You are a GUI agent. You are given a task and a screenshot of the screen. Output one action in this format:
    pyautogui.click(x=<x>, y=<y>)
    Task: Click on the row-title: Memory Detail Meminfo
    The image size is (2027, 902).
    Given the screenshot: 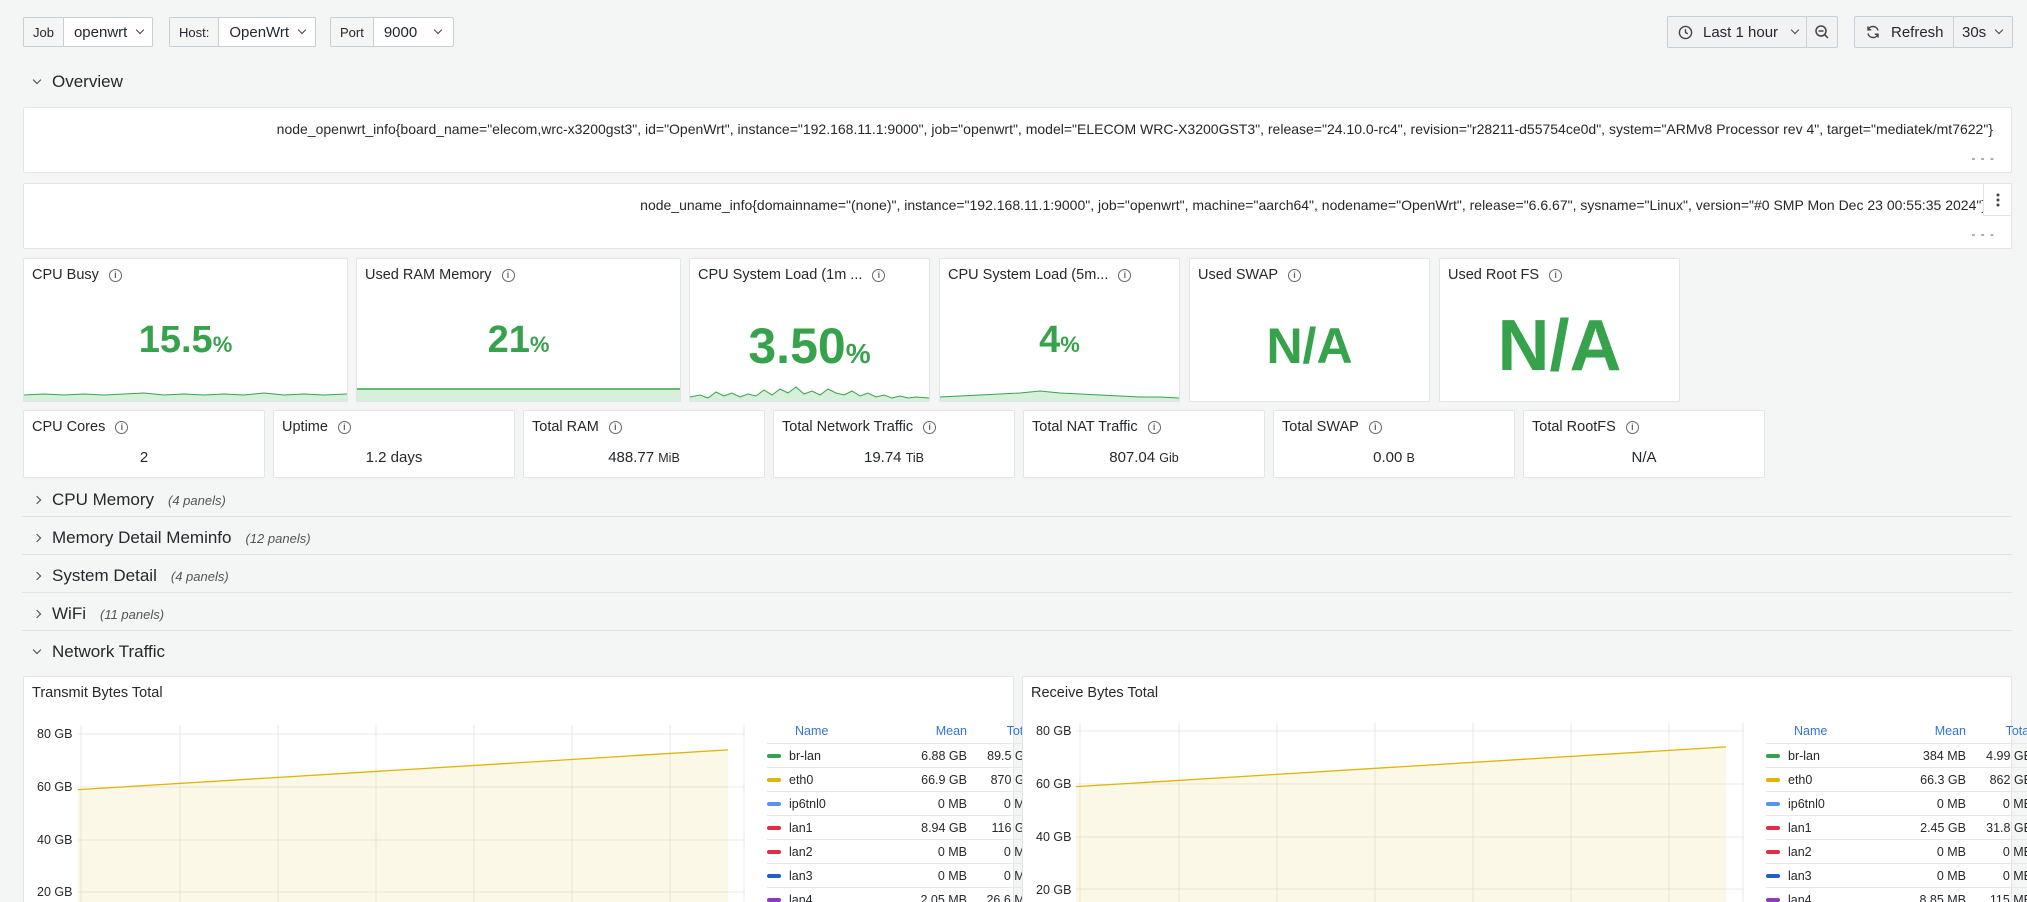 What is the action you would take?
    pyautogui.click(x=142, y=537)
    